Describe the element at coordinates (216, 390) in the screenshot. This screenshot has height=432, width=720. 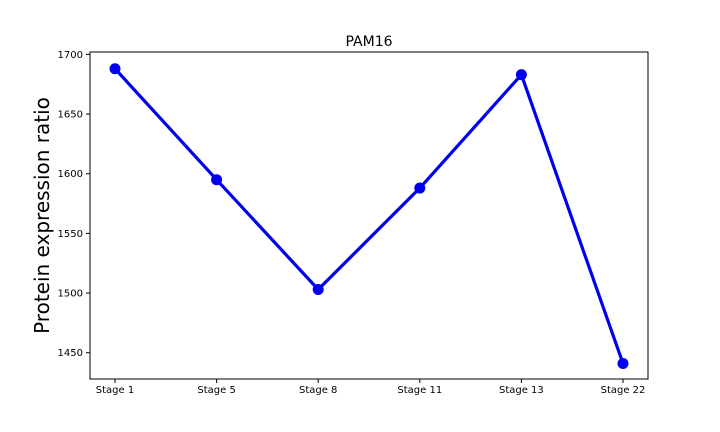
I see `x-tick-label: Stage 5` at that location.